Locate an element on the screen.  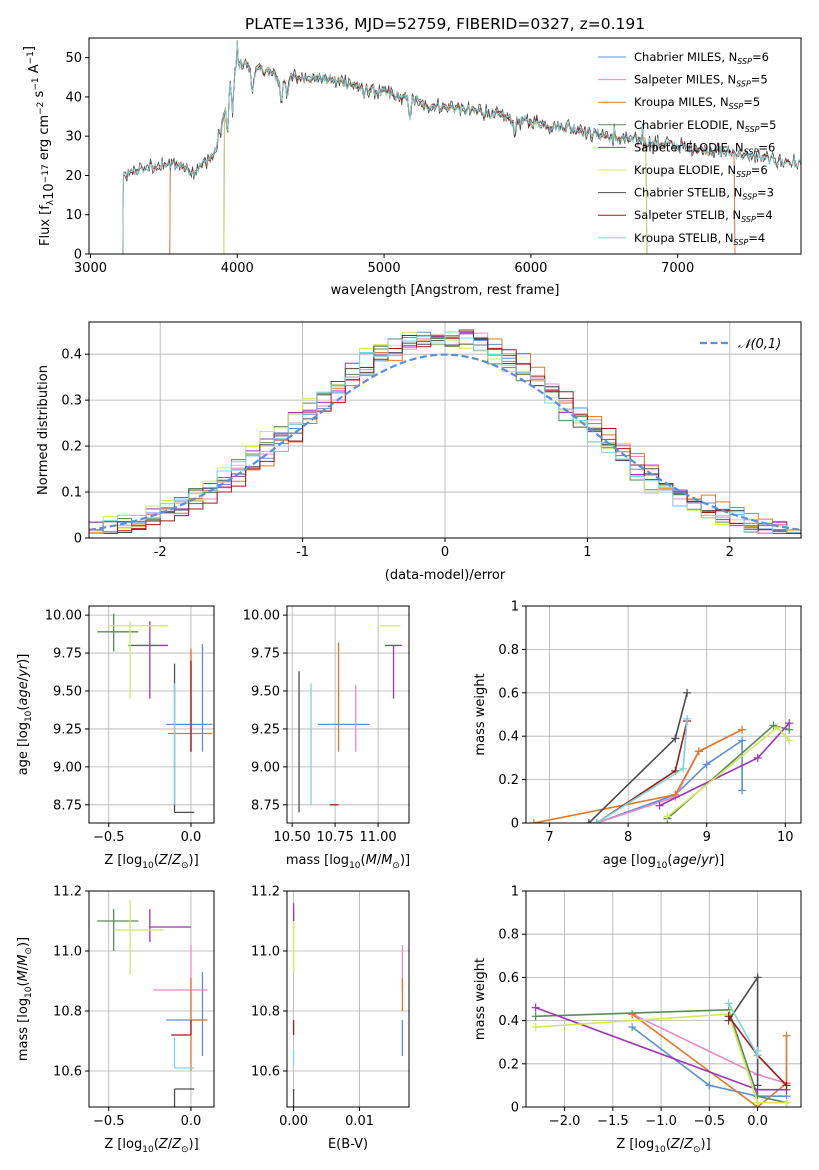
x-tick-label: -2 is located at coordinates (160, 552).